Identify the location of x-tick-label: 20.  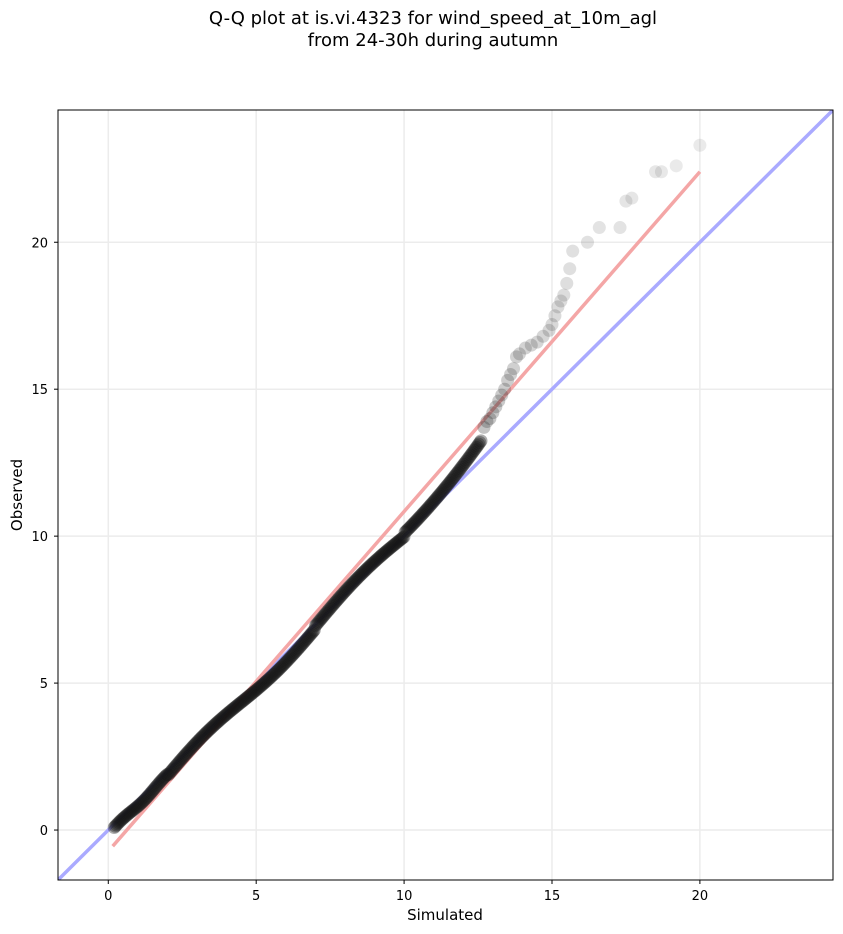
(700, 896).